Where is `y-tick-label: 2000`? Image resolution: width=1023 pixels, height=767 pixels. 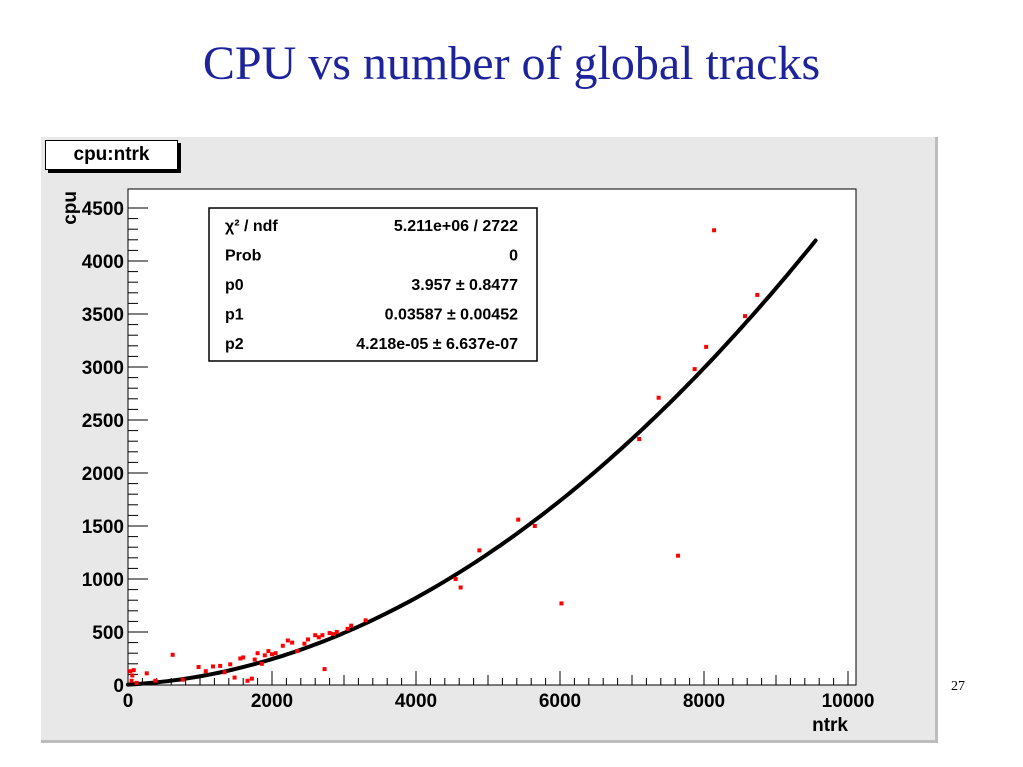
y-tick-label: 2000 is located at coordinates (103, 474).